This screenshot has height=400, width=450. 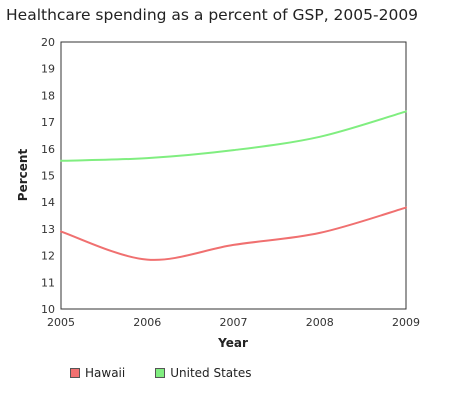 What do you see at coordinates (48, 202) in the screenshot?
I see `y-tick-label: 14` at bounding box center [48, 202].